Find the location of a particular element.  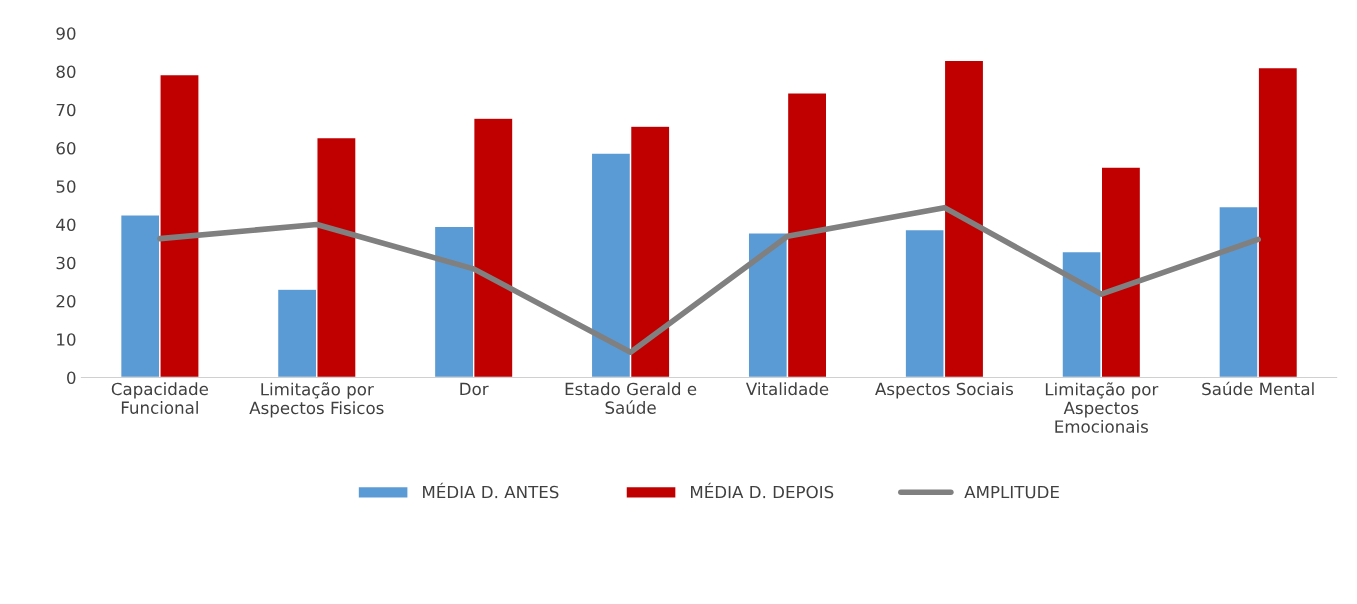

y-tick-label: 70 is located at coordinates (66, 110).